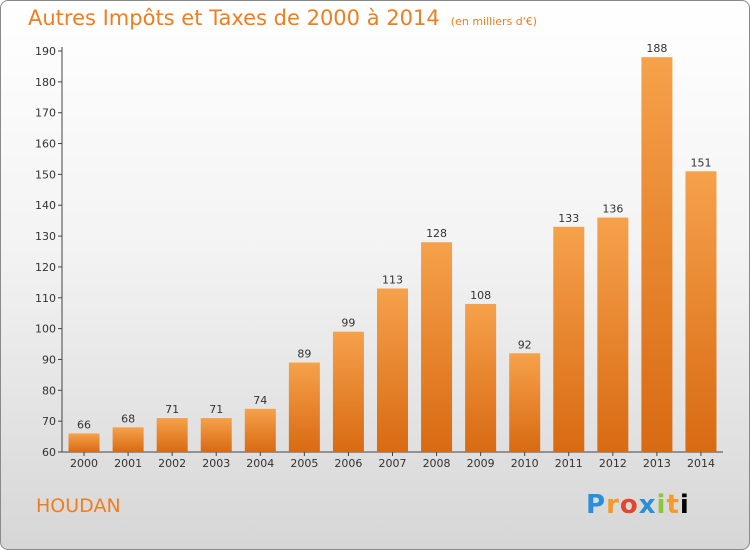 The image size is (750, 550). I want to click on x-tick-label: 2010, so click(525, 463).